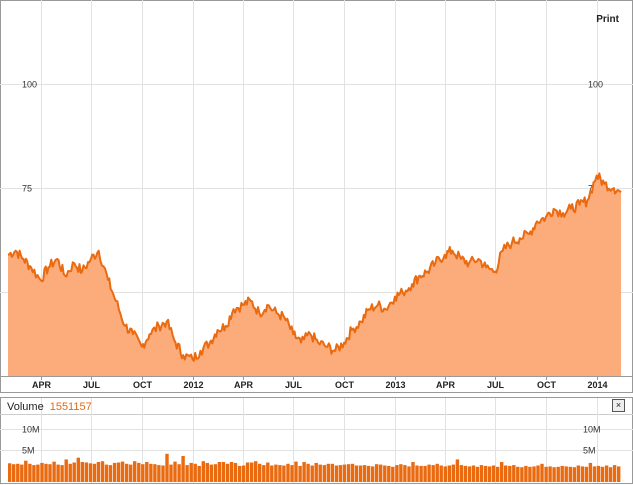 The height and width of the screenshot is (485, 633). What do you see at coordinates (589, 451) in the screenshot?
I see `volume-y-label-right: 5M` at bounding box center [589, 451].